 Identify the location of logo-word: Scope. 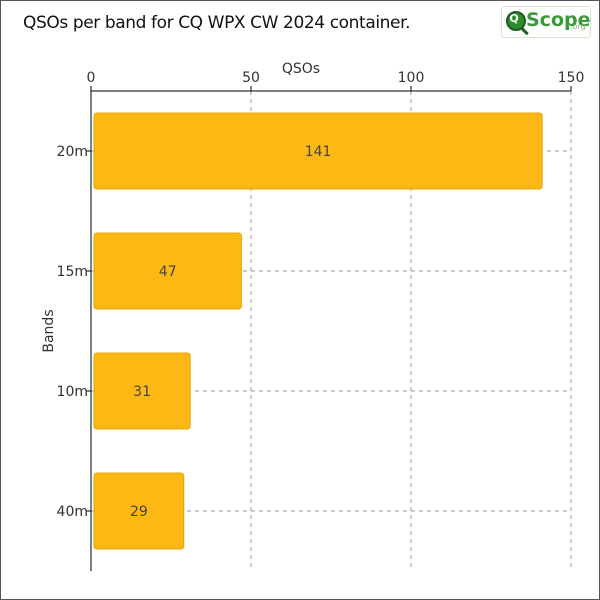
(558, 20).